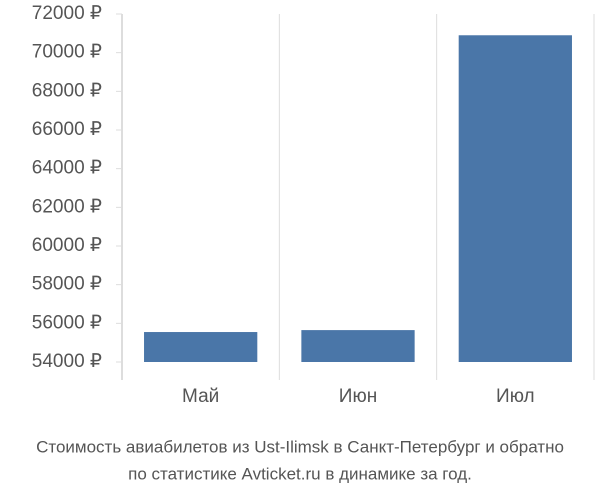 The width and height of the screenshot is (600, 500). I want to click on y-tick-label: 66000 ₽, so click(67, 129).